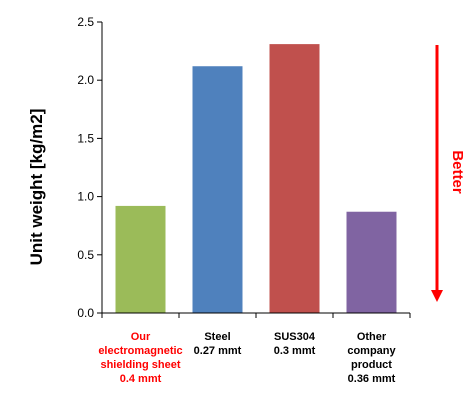 This screenshot has width=474, height=410. What do you see at coordinates (85, 197) in the screenshot?
I see `y-tick-label-2: 1.0` at bounding box center [85, 197].